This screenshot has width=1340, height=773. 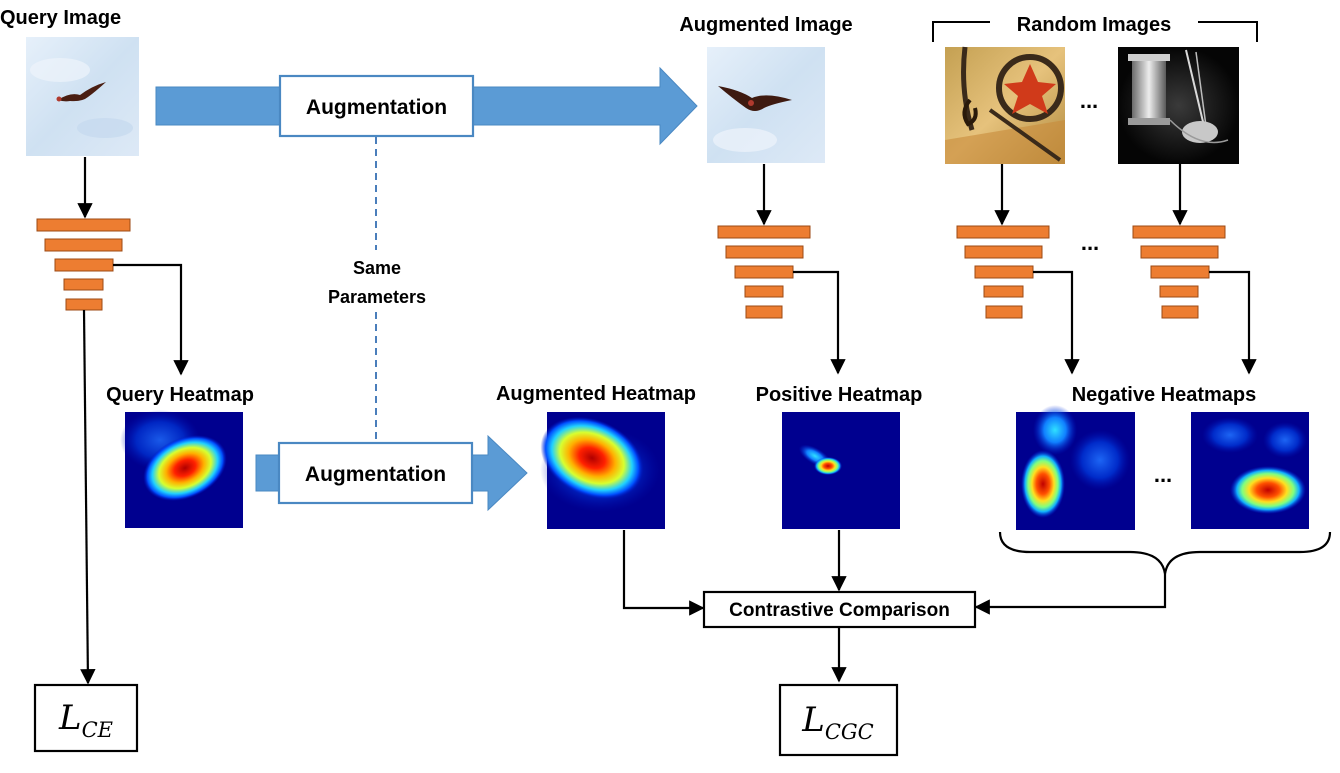 I want to click on encoder-query, so click(x=83, y=264).